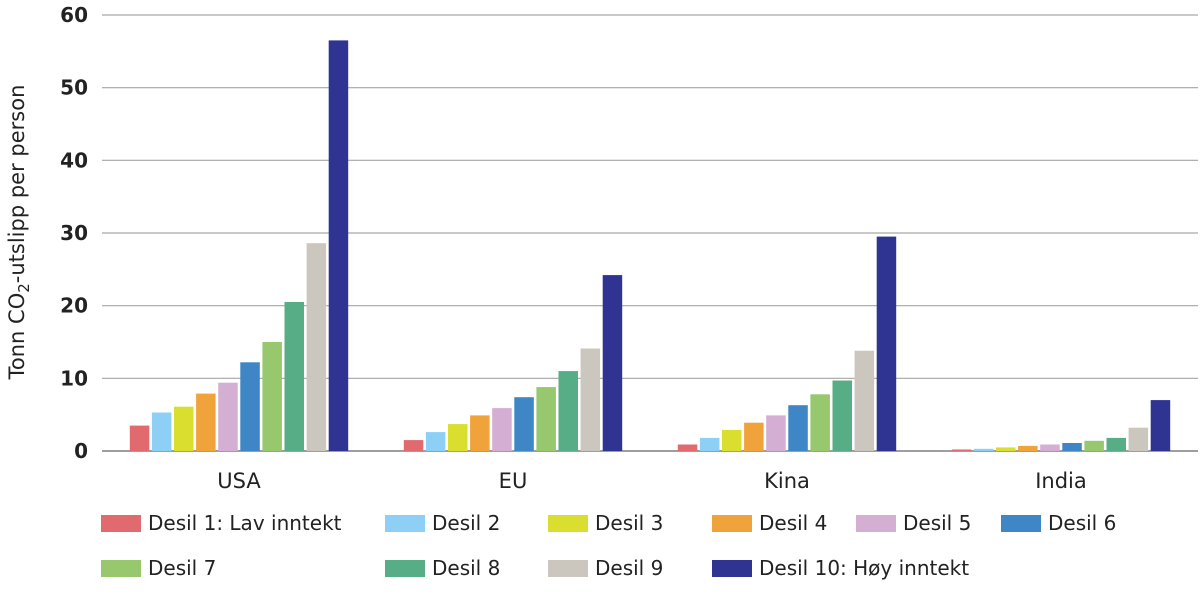 Image resolution: width=1200 pixels, height=598 pixels. Describe the element at coordinates (74, 160) in the screenshot. I see `y-tick-label: 40` at that location.